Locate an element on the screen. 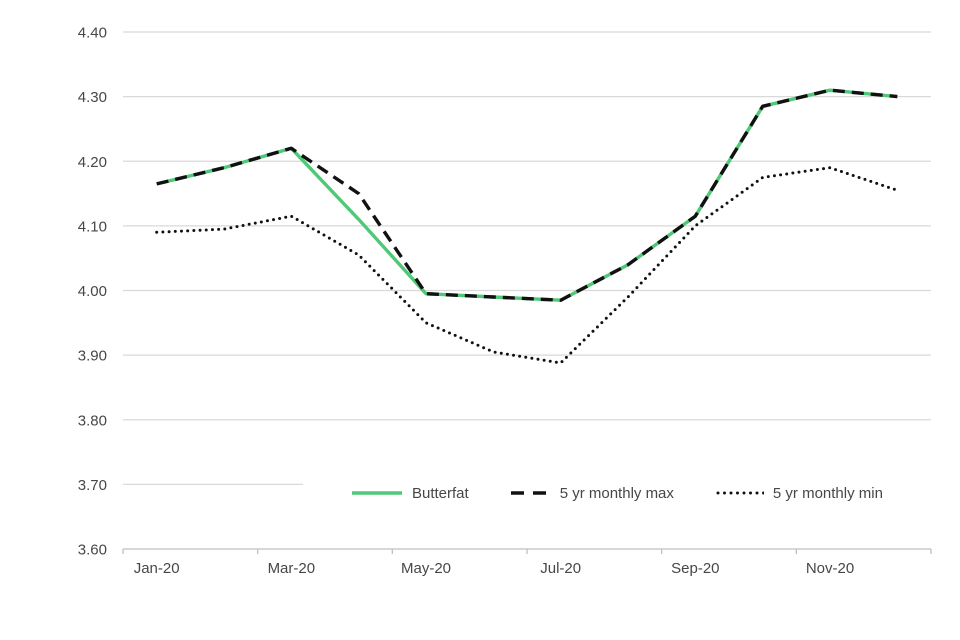  x-tick-label: May-20 is located at coordinates (426, 568).